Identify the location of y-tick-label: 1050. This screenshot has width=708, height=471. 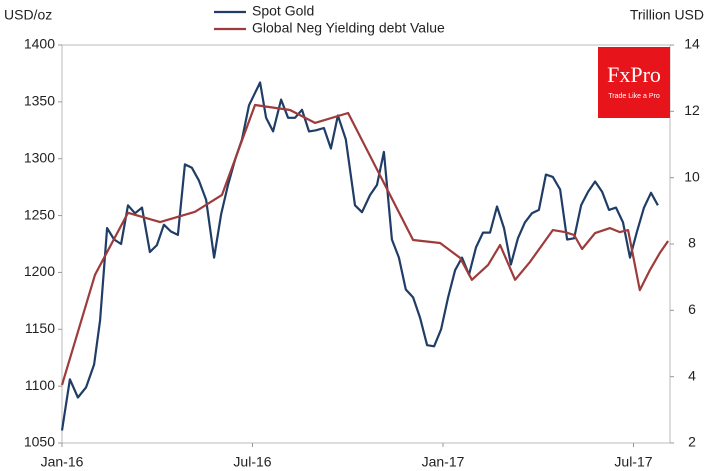
(39, 442).